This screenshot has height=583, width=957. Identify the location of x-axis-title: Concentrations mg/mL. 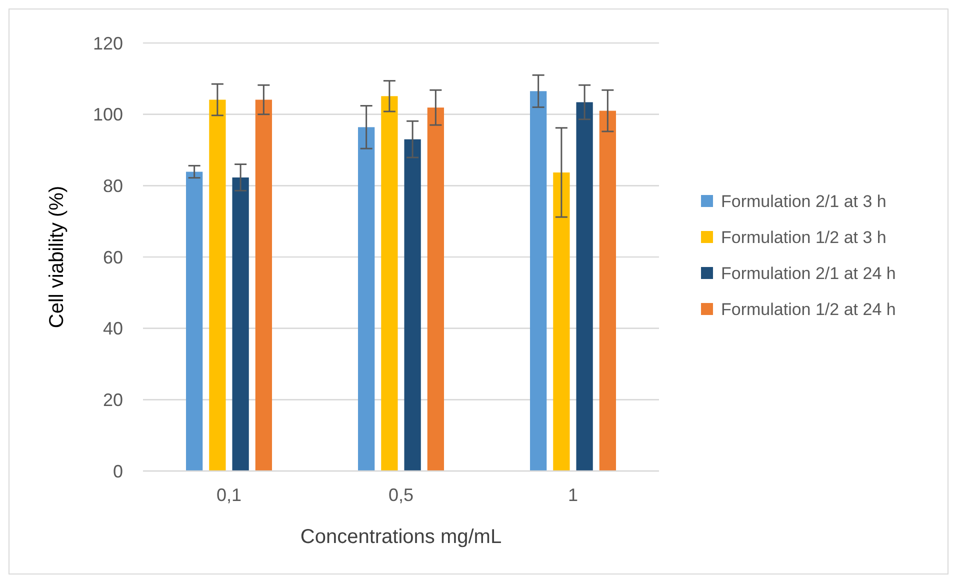
(401, 537).